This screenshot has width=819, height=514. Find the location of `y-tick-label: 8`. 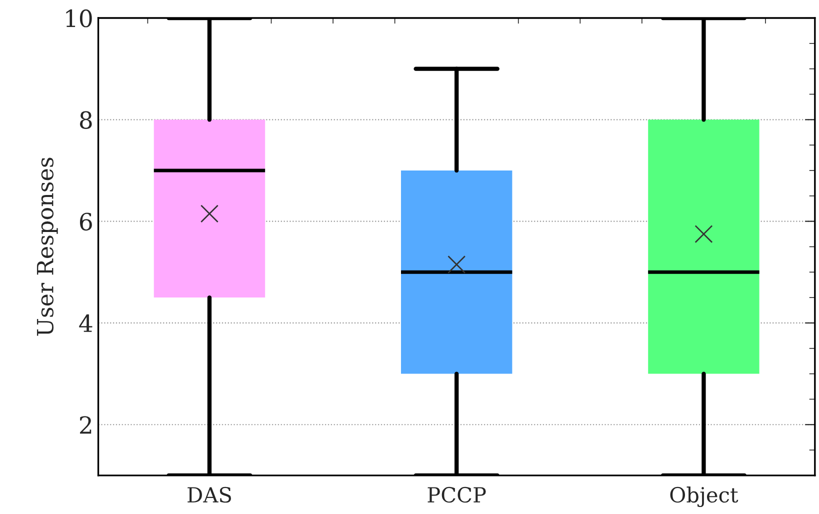

y-tick-label: 8 is located at coordinates (86, 120).